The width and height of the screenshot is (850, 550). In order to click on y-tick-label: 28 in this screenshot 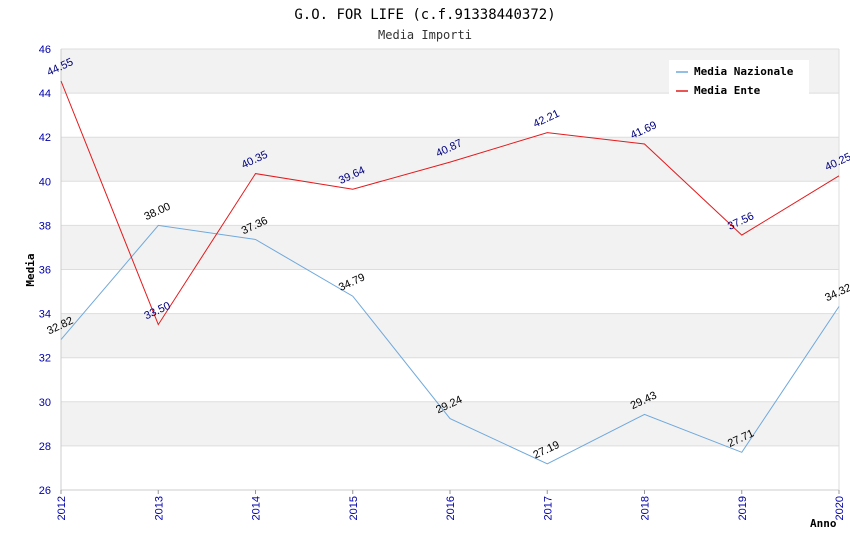, I will do `click(45, 447)`.